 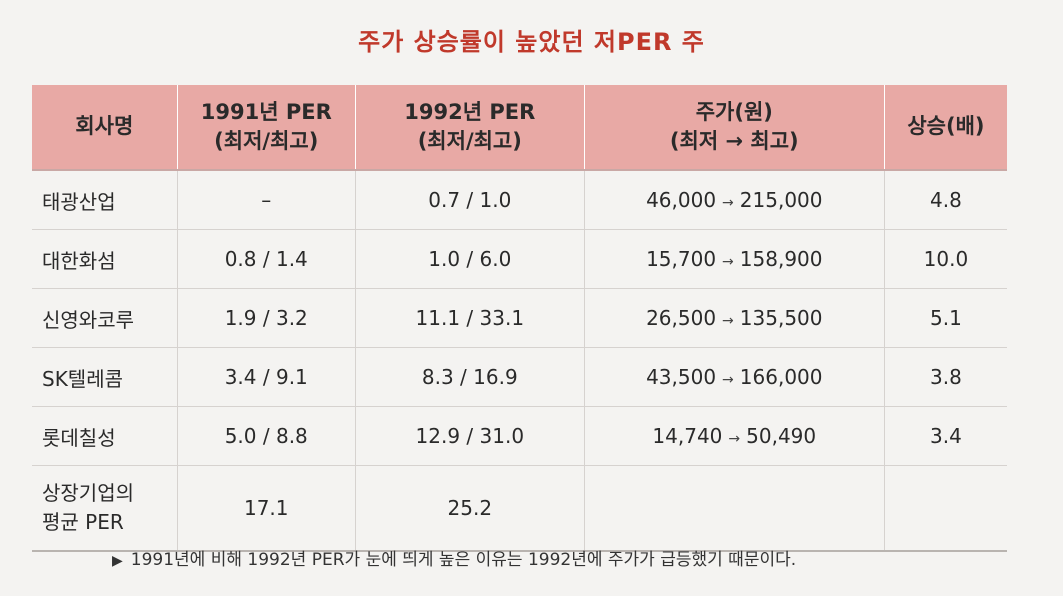 I want to click on price-high: 158,900, so click(x=781, y=259).